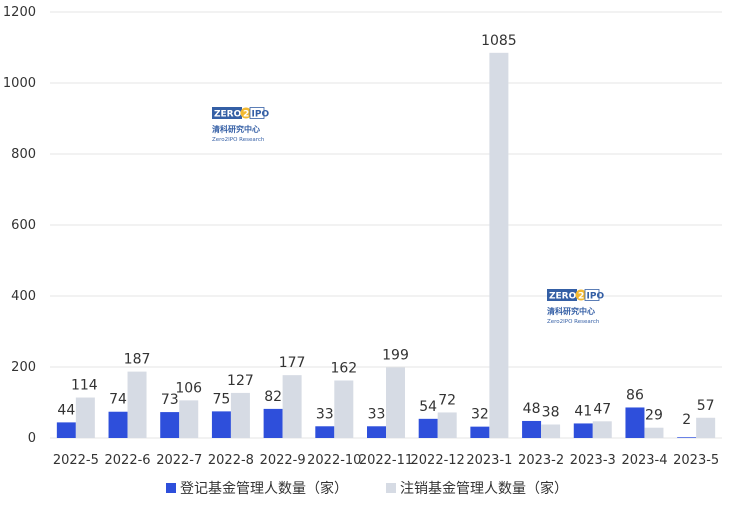 The width and height of the screenshot is (736, 510). I want to click on x-tick-label: 2023-2, so click(541, 460).